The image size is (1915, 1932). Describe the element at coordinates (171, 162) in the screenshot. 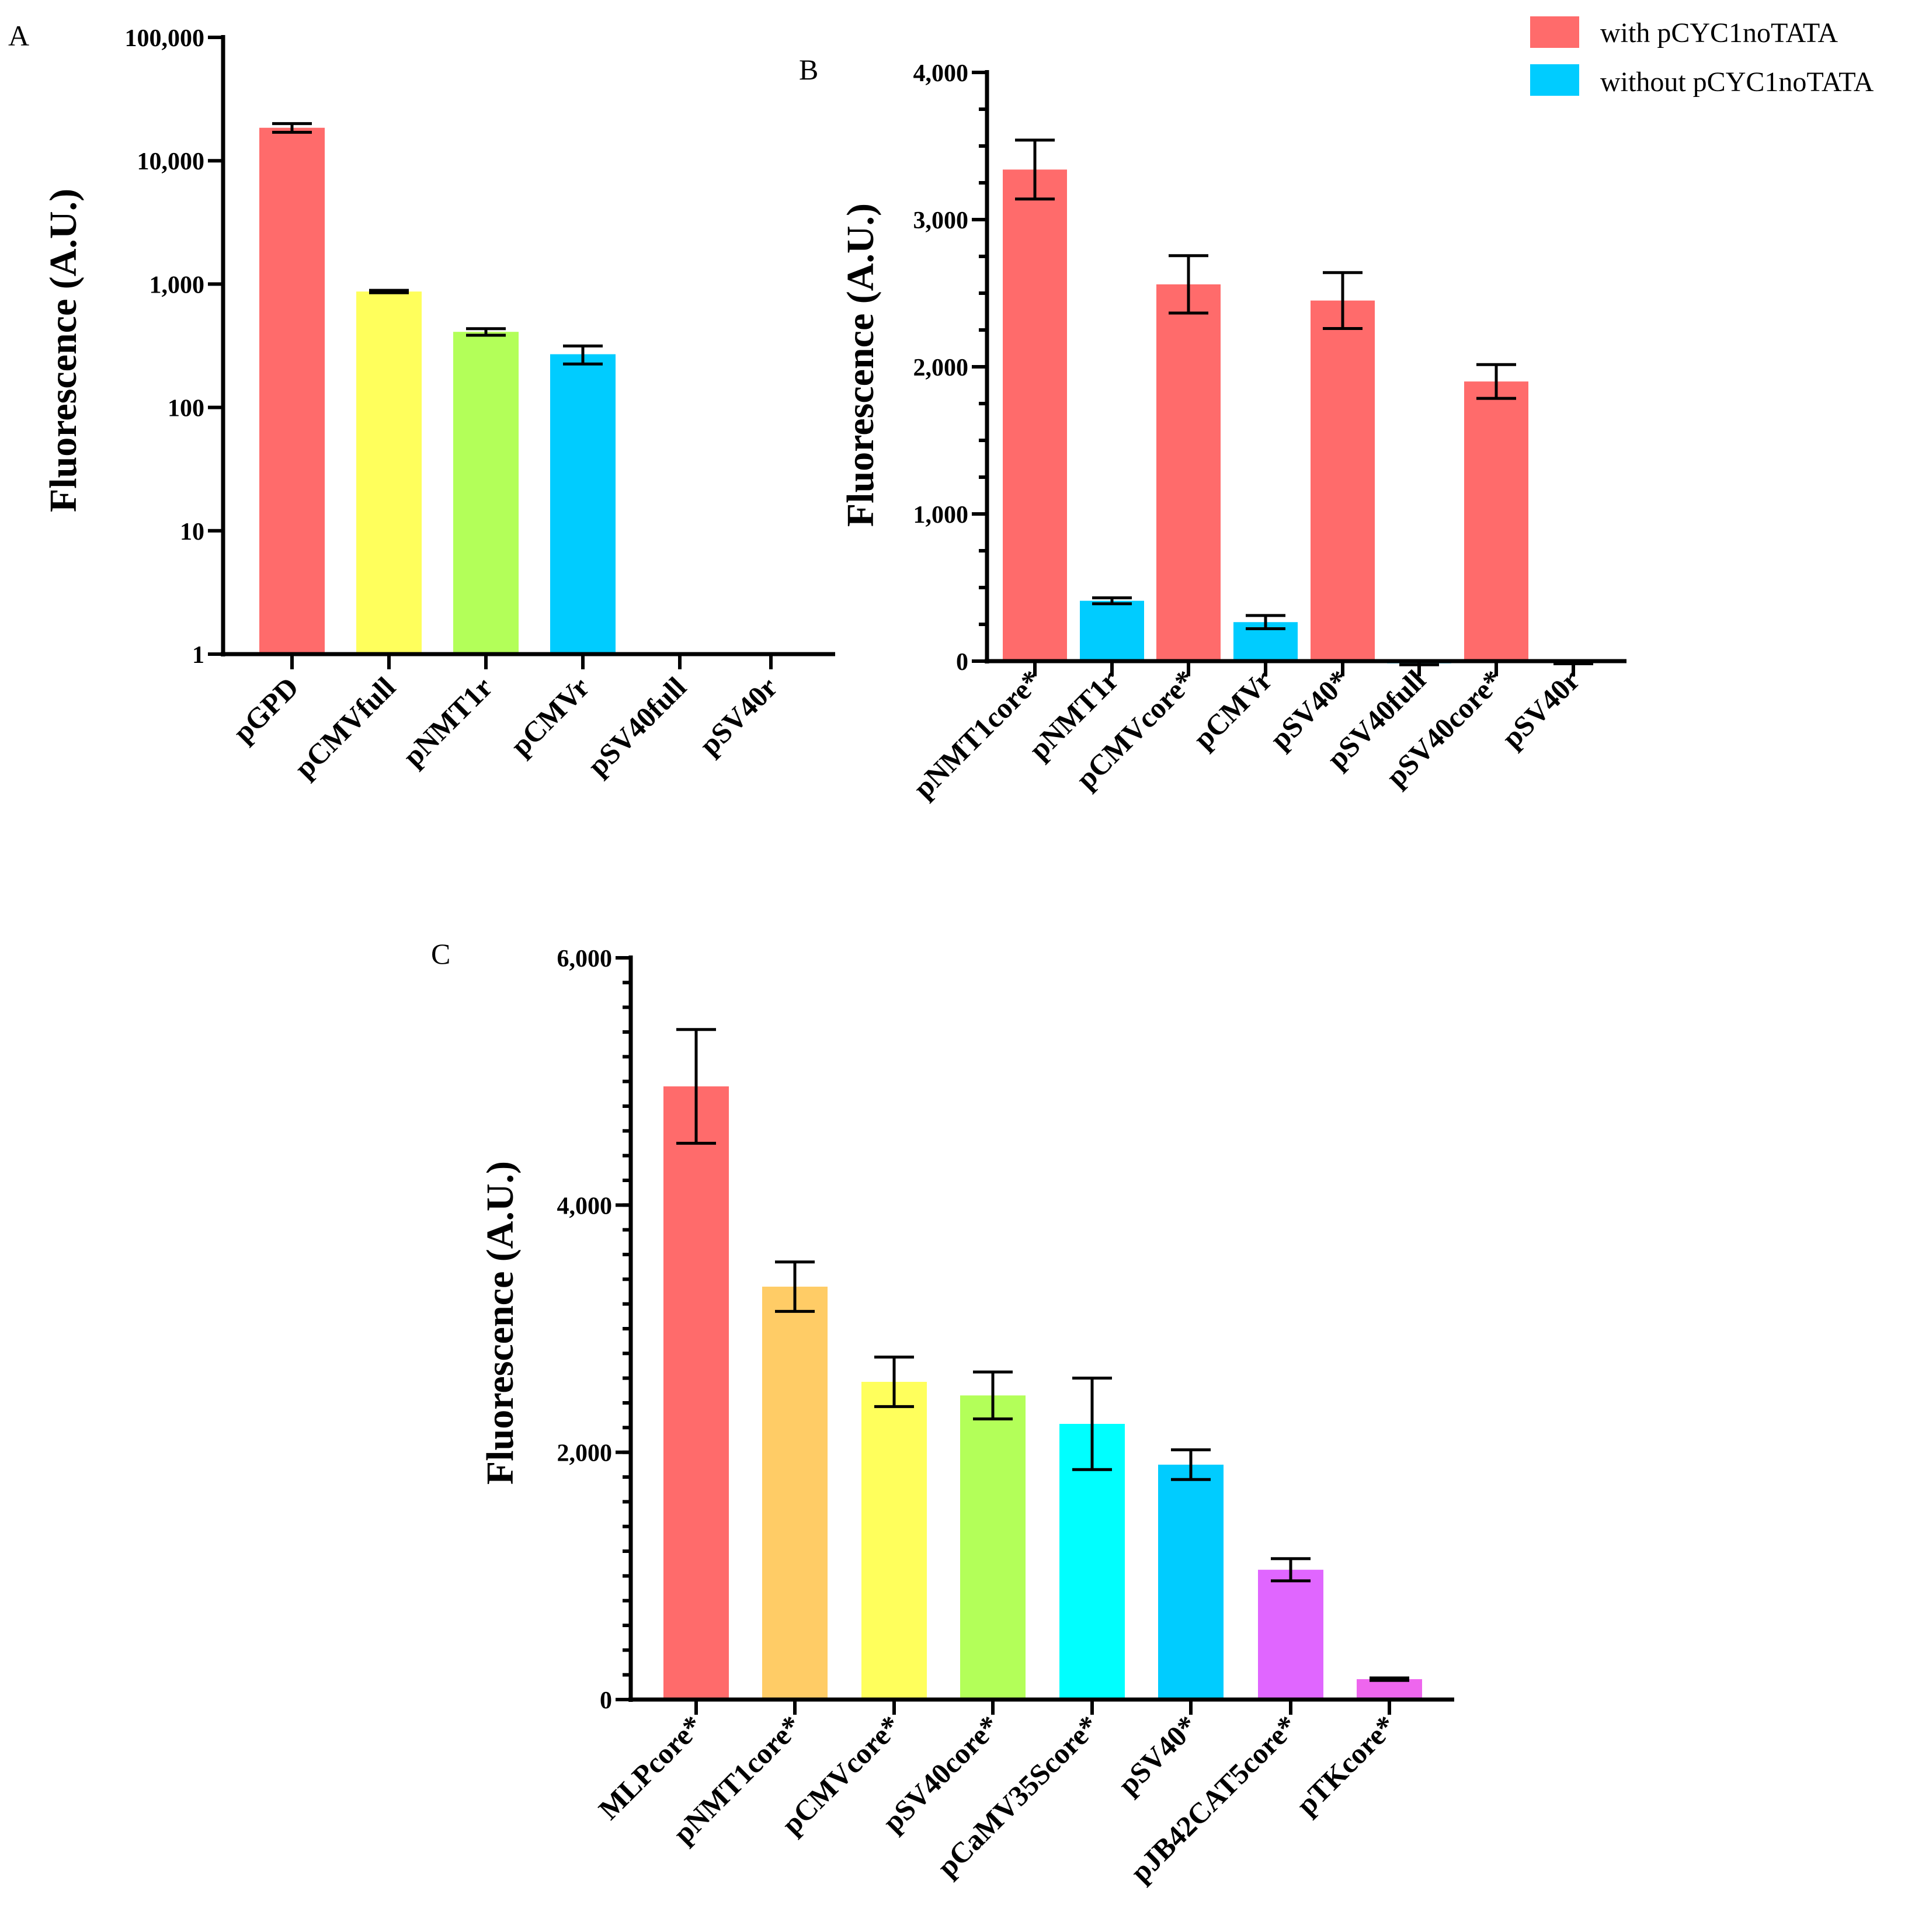

I see `y-tick-label-a-4: 10,000` at that location.